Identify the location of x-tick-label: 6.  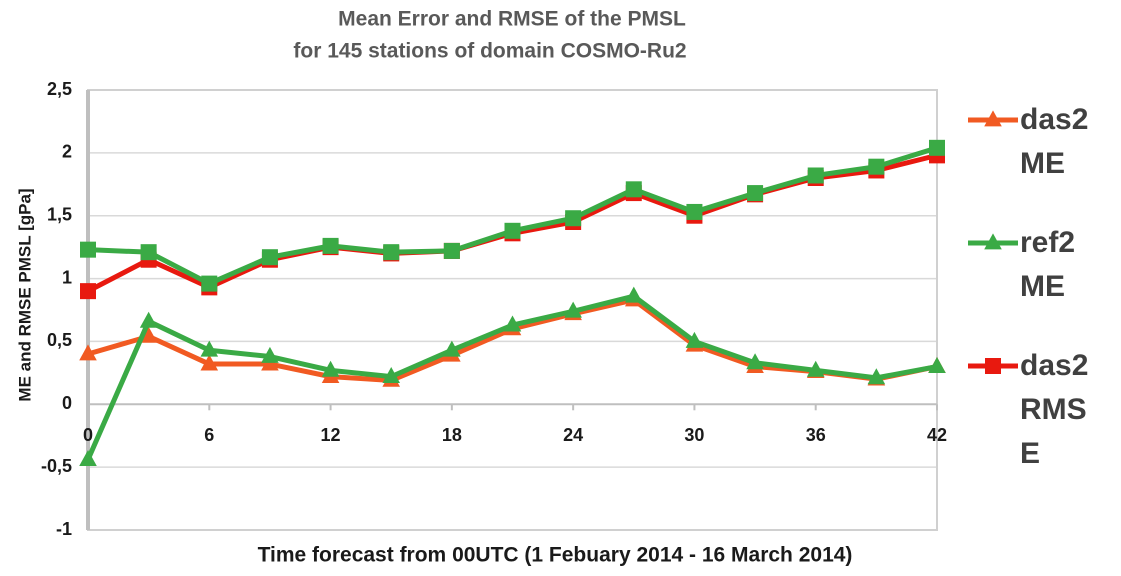
(209, 435).